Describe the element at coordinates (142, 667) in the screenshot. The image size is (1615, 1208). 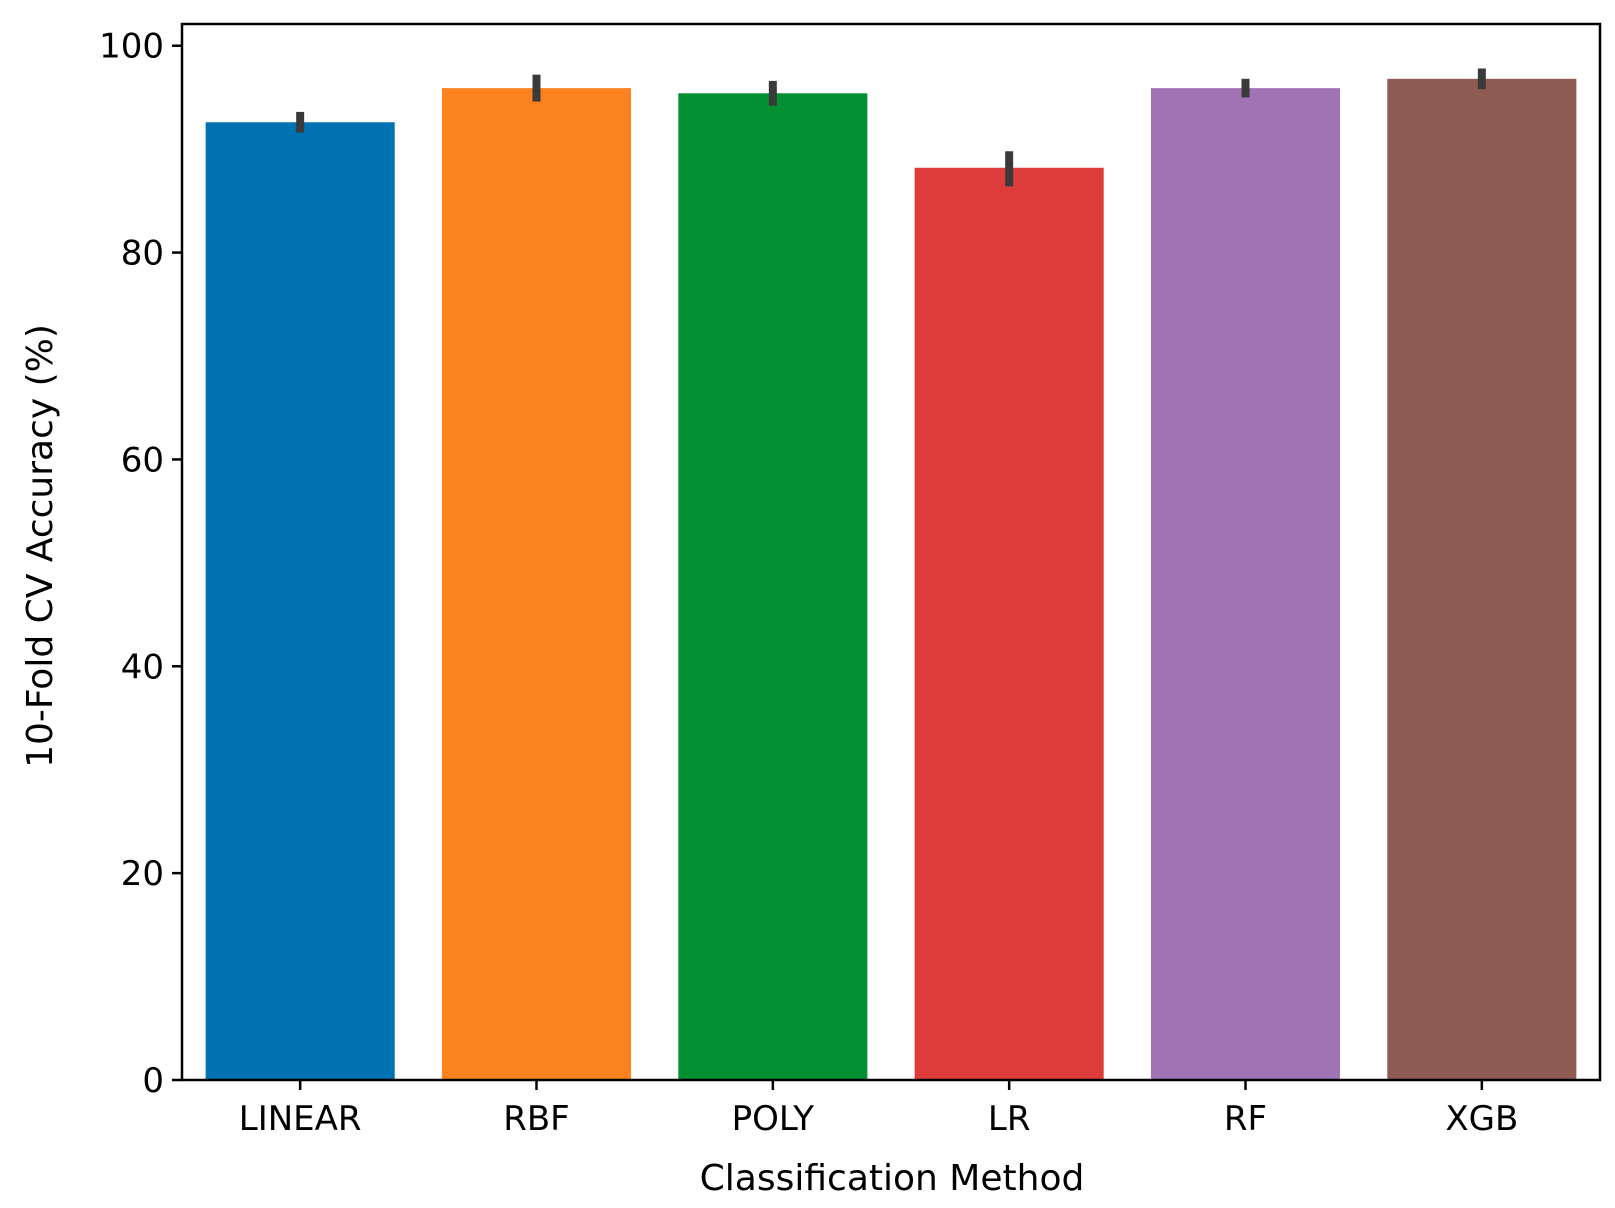
I see `y-tick-label: 40` at that location.